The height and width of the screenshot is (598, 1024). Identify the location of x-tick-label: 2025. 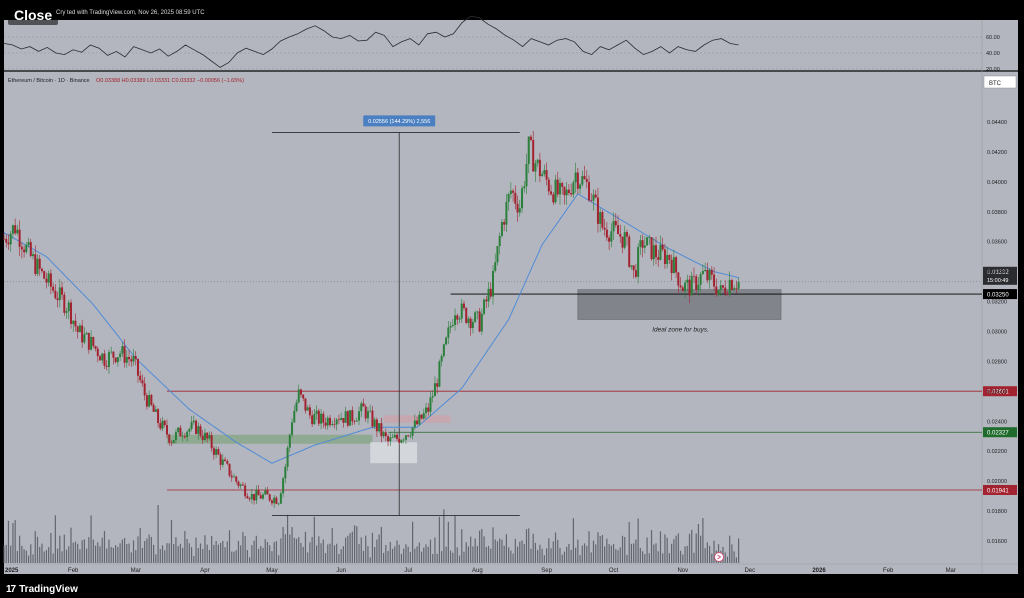
(12, 571).